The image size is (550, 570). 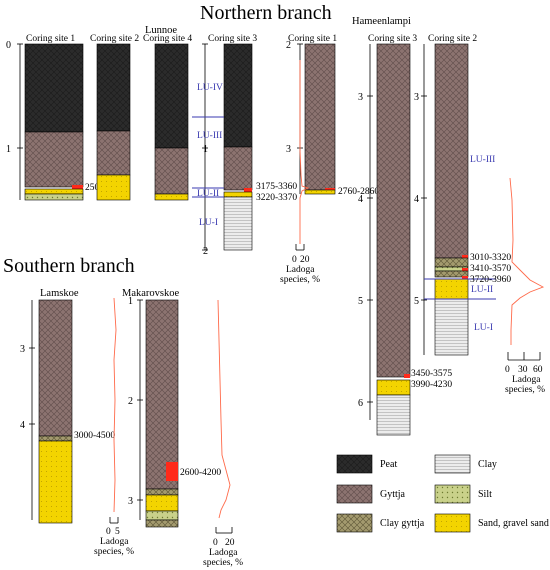 What do you see at coordinates (77, 427) in the screenshot?
I see `core-lamskoe: 3 4 3000-4500 0 5 Ladoga species, %` at bounding box center [77, 427].